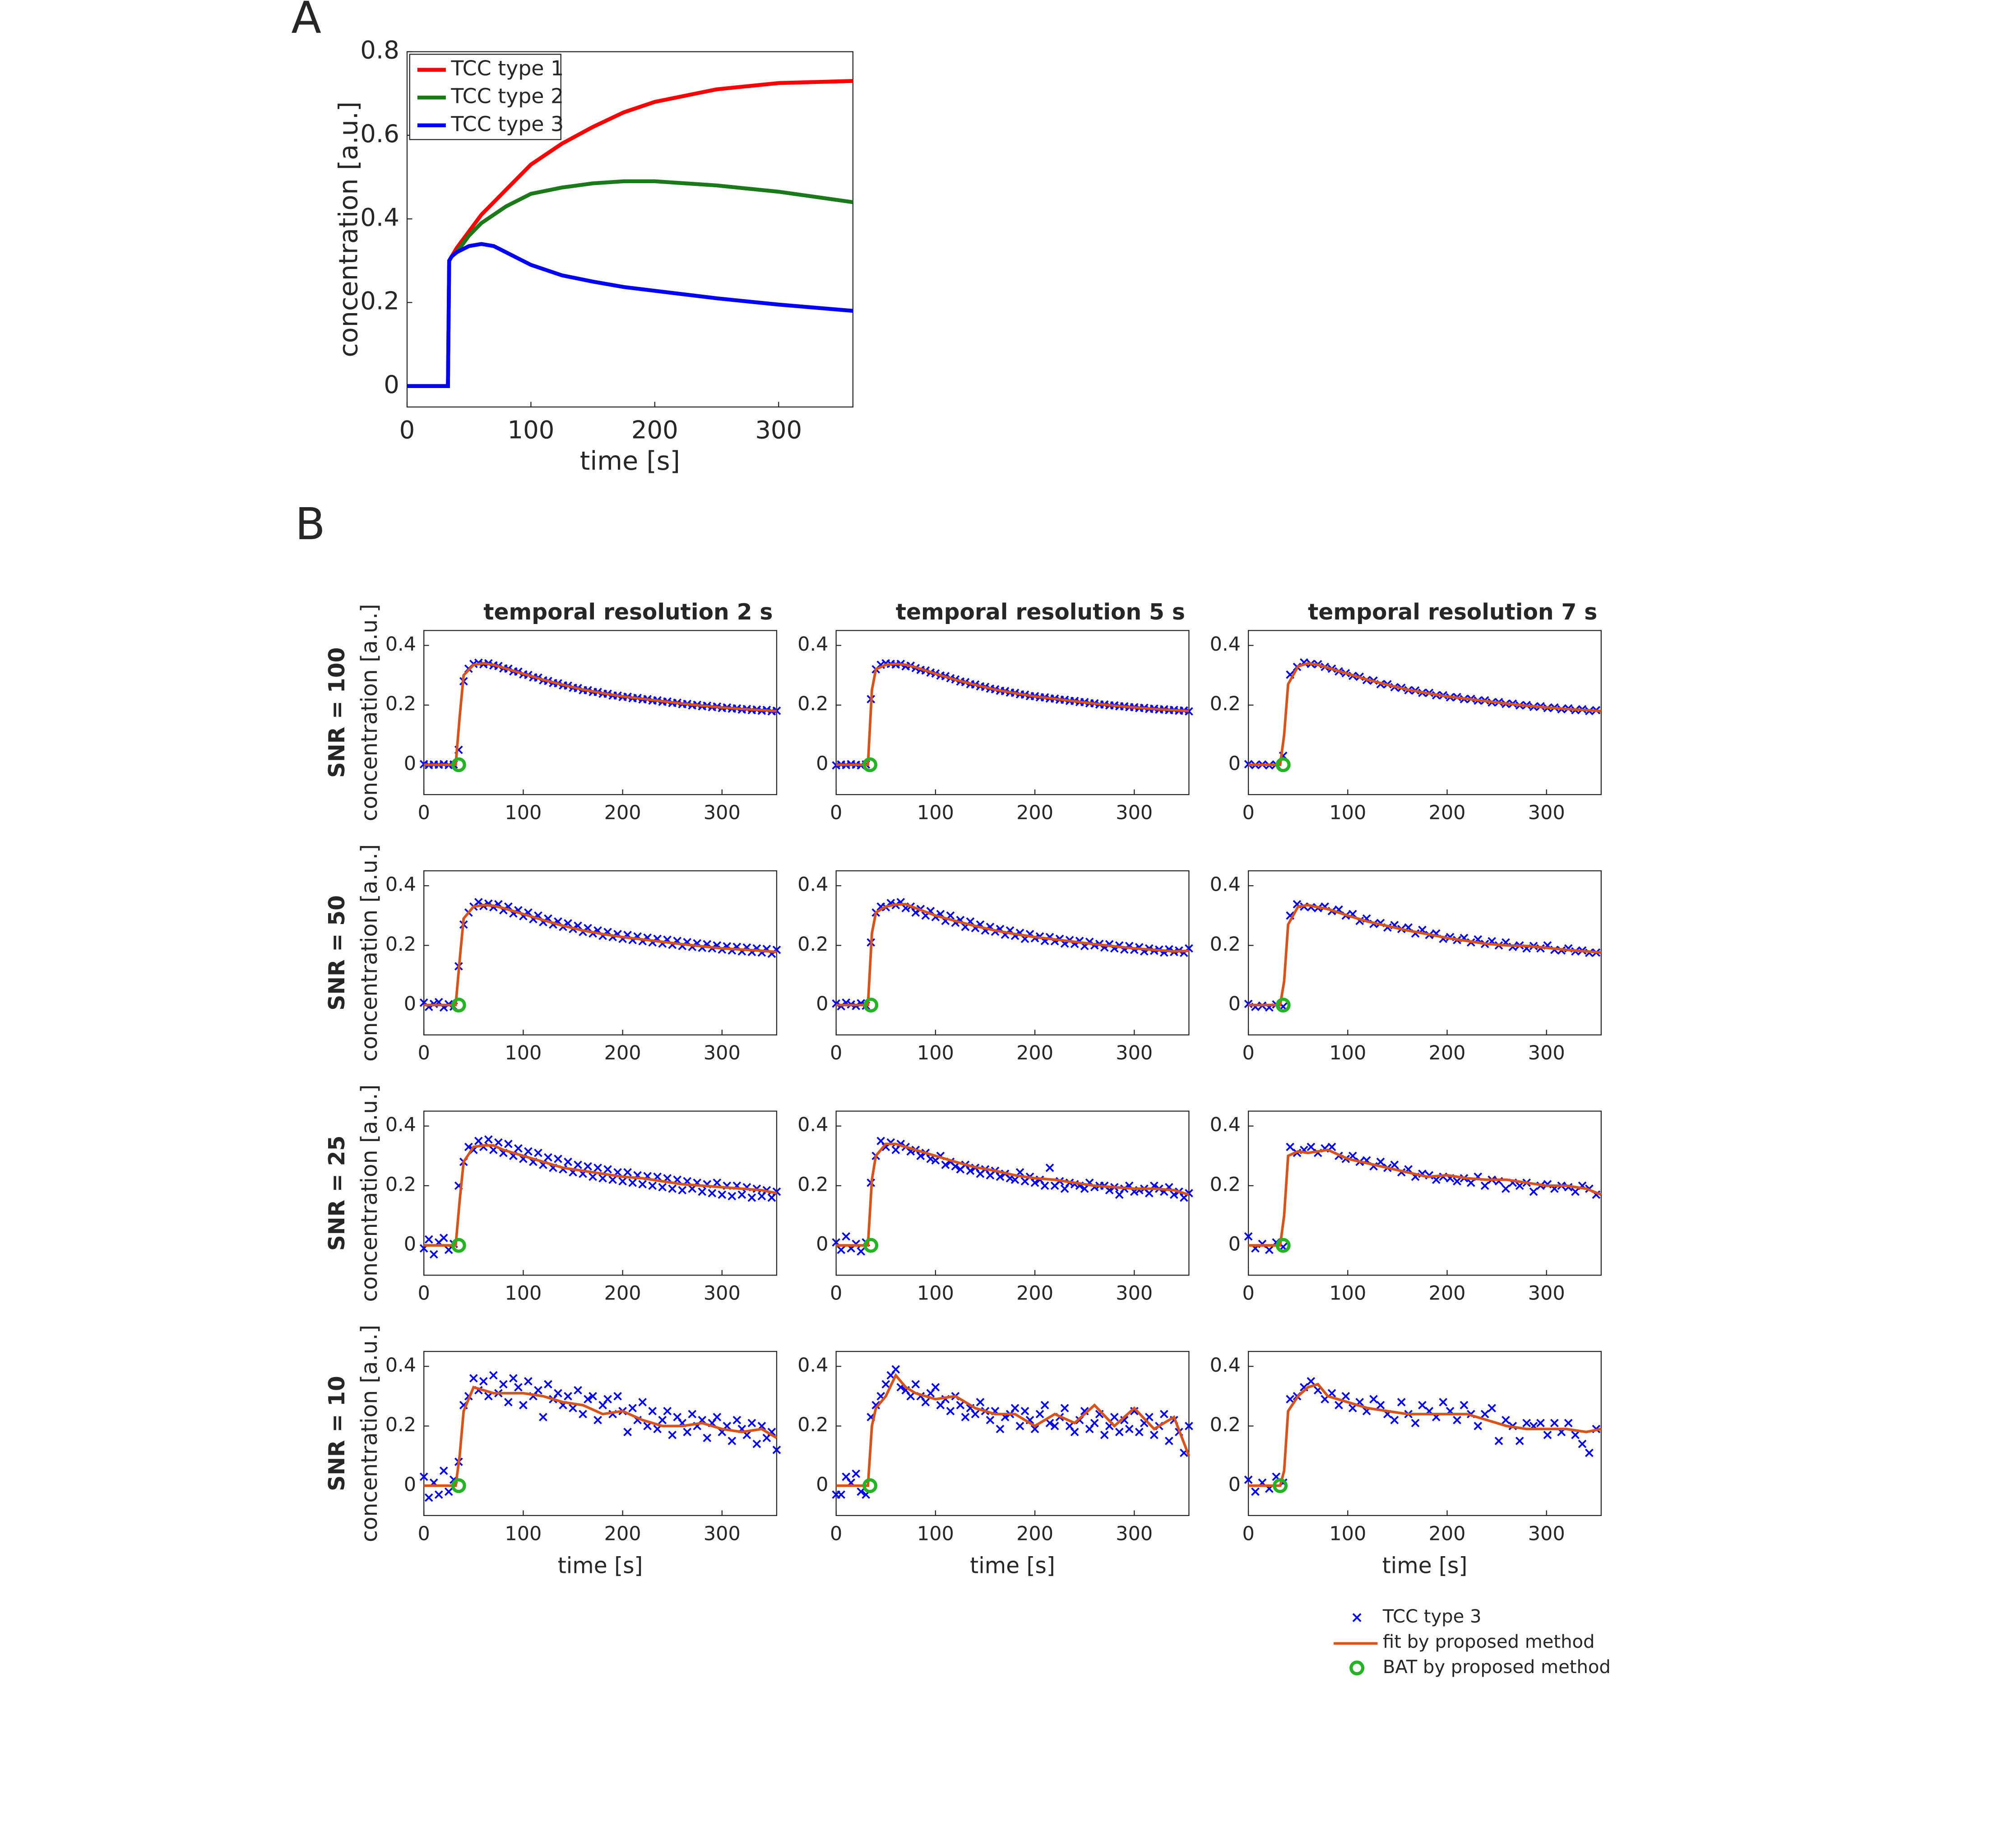 This screenshot has height=1826, width=2016. Describe the element at coordinates (337, 1193) in the screenshot. I see `row-label: SNR = 25` at that location.